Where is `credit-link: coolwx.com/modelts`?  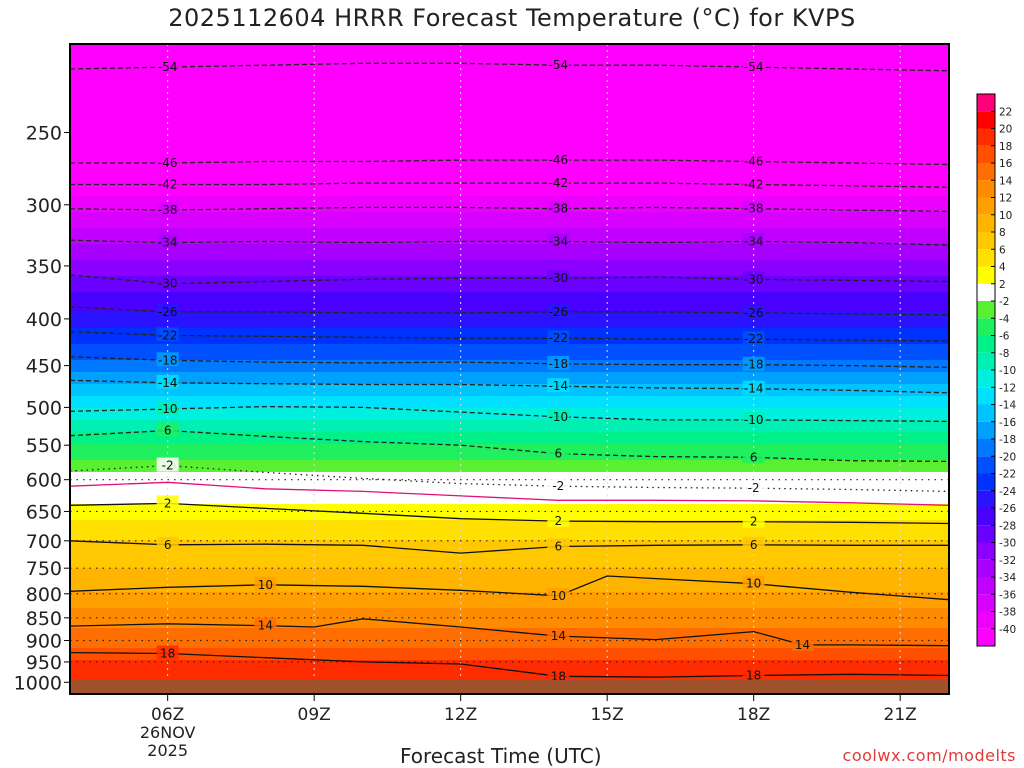
credit-link: coolwx.com/modelts is located at coordinates (929, 755).